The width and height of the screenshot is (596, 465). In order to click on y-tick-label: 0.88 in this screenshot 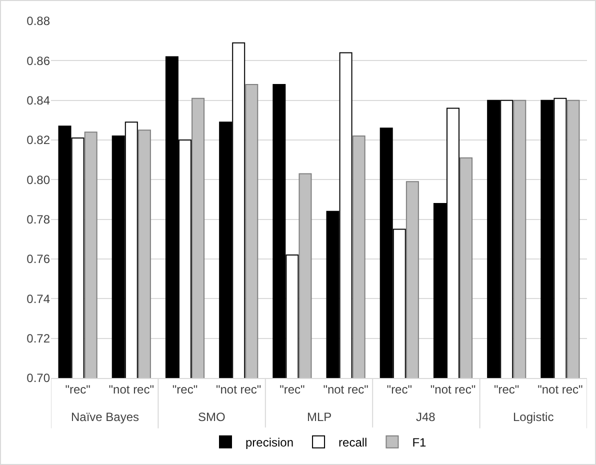, I will do `click(38, 21)`.